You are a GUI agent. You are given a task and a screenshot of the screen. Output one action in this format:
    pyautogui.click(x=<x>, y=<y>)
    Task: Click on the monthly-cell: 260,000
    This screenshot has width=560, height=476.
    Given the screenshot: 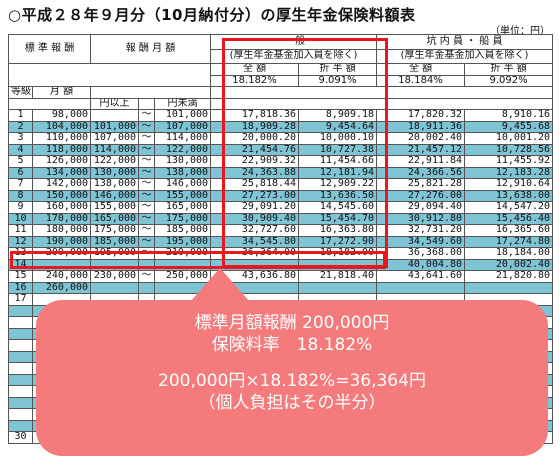 What is the action you would take?
    pyautogui.click(x=61, y=287)
    